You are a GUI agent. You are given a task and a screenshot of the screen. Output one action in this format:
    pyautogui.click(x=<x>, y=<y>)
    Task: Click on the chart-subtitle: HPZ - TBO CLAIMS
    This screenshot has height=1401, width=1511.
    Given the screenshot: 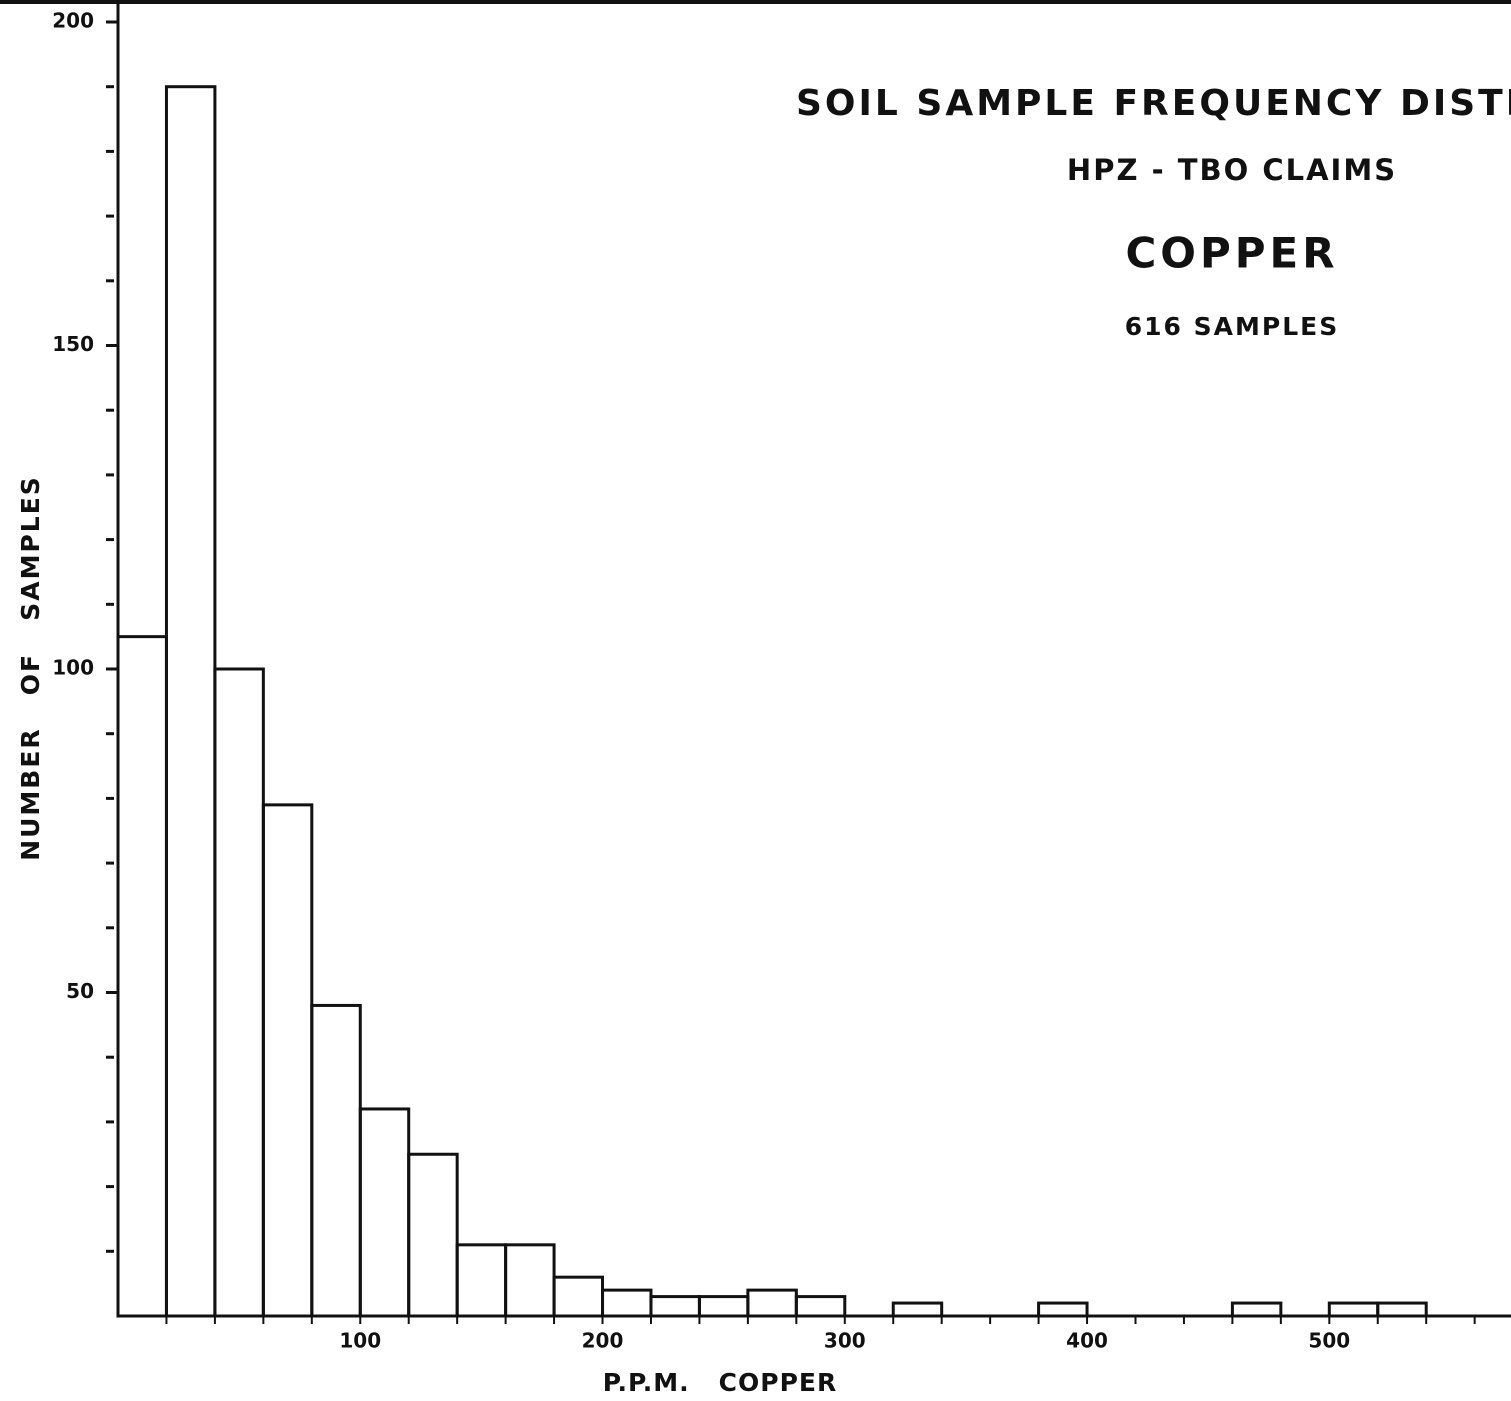 What is the action you would take?
    pyautogui.click(x=1232, y=170)
    